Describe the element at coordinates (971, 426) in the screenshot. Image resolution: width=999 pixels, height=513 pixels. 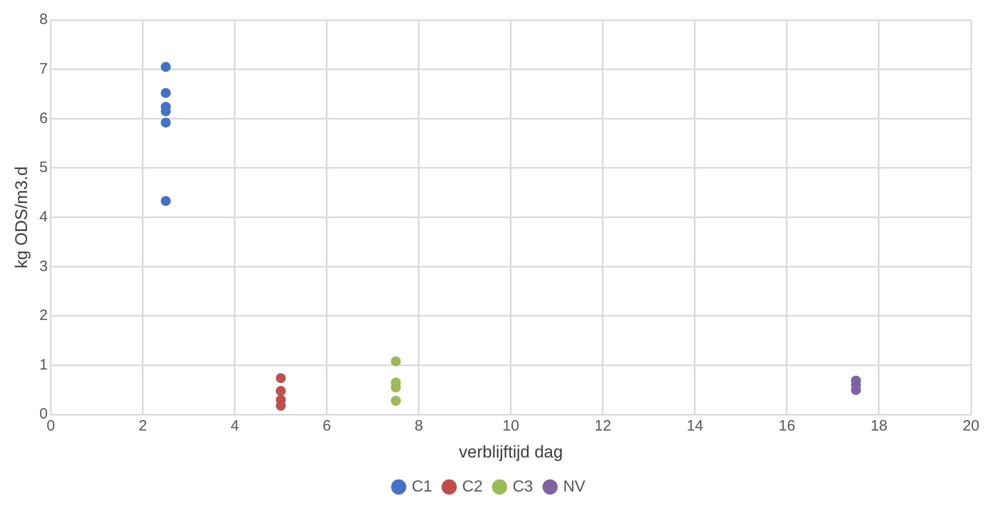
I see `x-tick-label: 20` at that location.